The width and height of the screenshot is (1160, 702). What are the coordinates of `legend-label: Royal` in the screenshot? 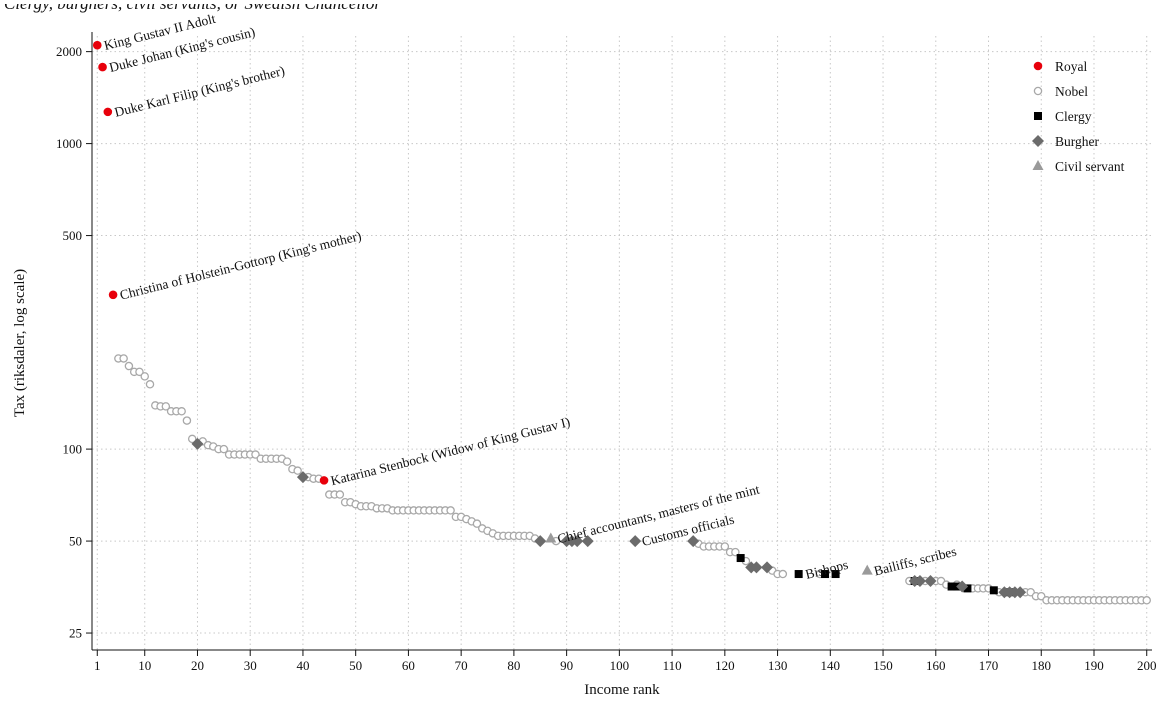 It's located at (1071, 66).